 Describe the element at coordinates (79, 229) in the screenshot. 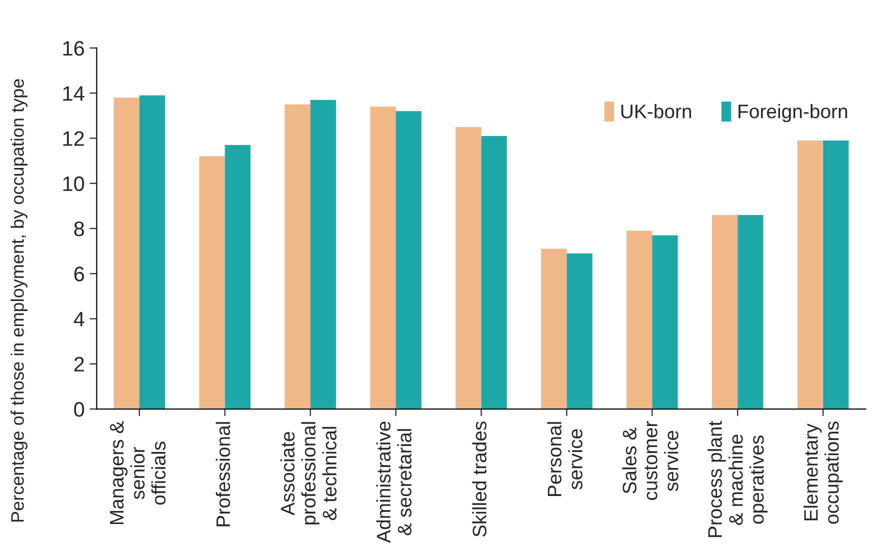

I see `y-tick-label: 8` at that location.